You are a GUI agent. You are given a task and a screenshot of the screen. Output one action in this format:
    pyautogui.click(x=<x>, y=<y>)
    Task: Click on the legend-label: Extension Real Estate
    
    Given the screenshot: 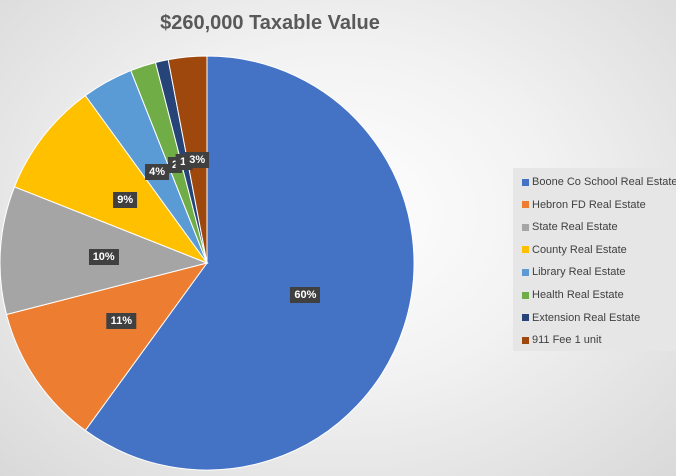 What is the action you would take?
    pyautogui.click(x=586, y=317)
    